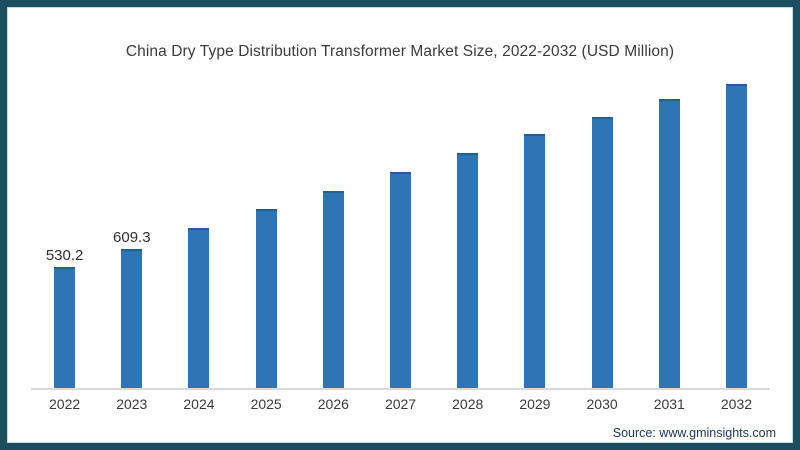 This screenshot has height=450, width=800. I want to click on x-tick-2031: 2031, so click(669, 404).